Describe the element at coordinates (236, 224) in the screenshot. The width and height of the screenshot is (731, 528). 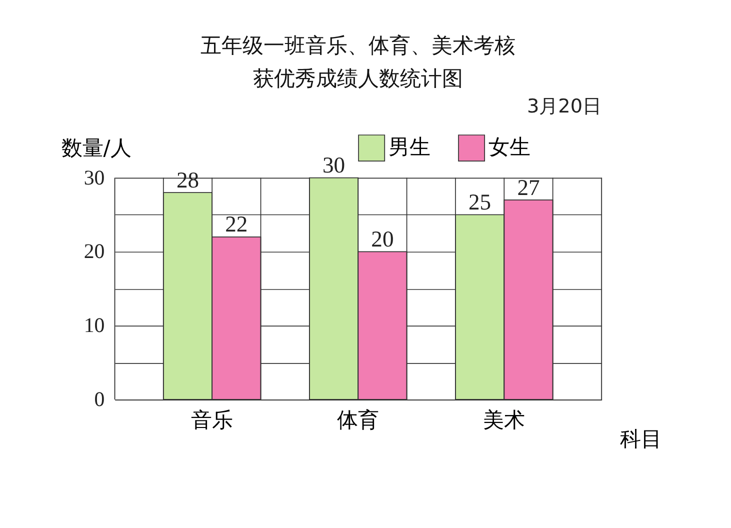
I see `data-label: 22` at that location.